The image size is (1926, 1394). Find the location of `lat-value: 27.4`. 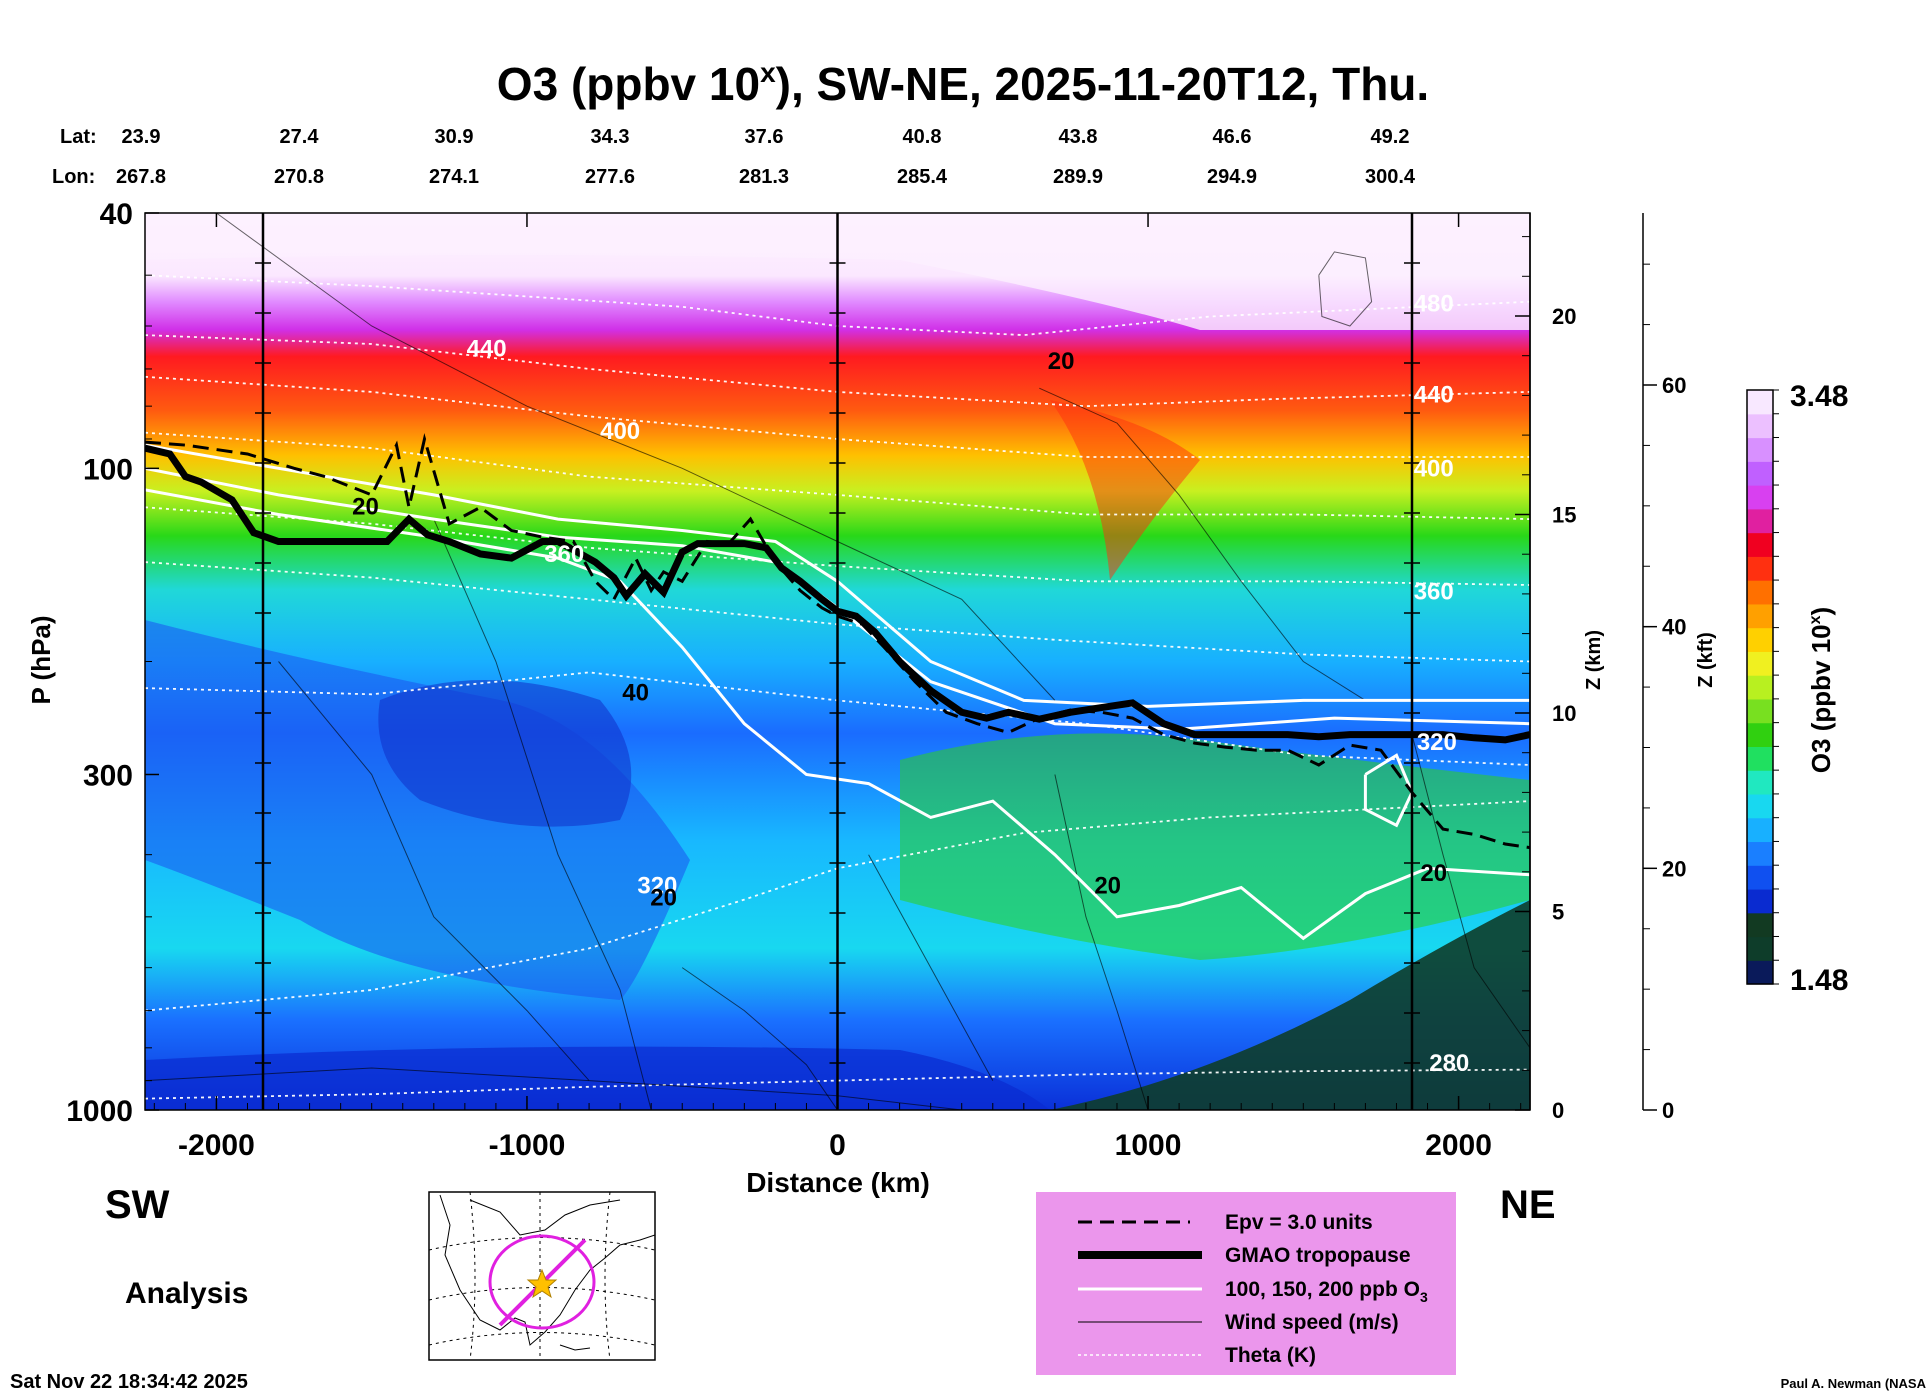

lat-value: 27.4 is located at coordinates (300, 137).